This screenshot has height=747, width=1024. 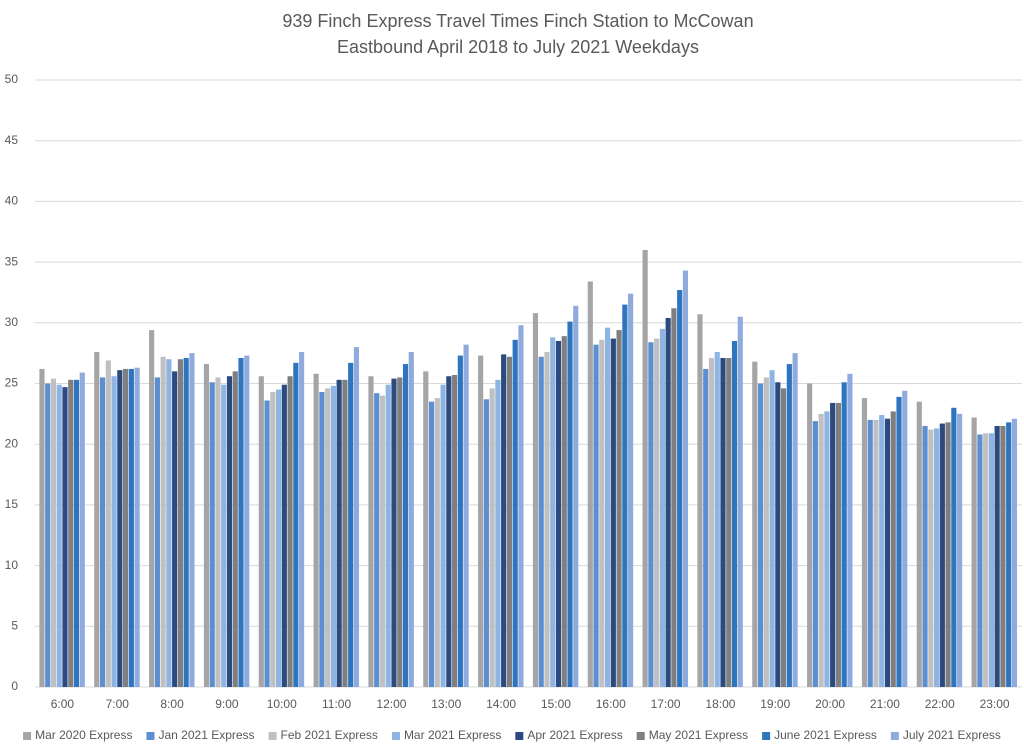 What do you see at coordinates (329, 735) in the screenshot?
I see `legend-label: Feb 2021 Express` at bounding box center [329, 735].